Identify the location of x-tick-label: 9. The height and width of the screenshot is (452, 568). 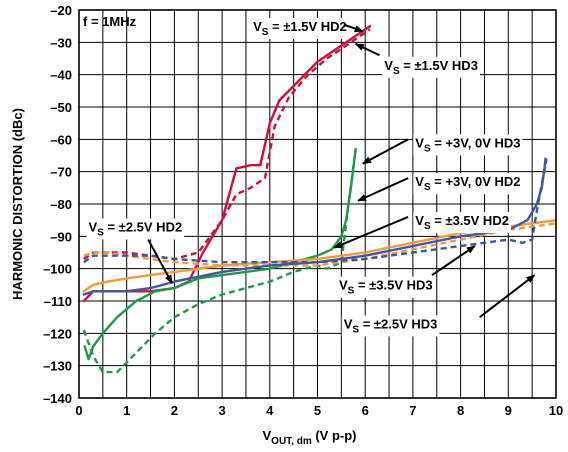
(508, 410).